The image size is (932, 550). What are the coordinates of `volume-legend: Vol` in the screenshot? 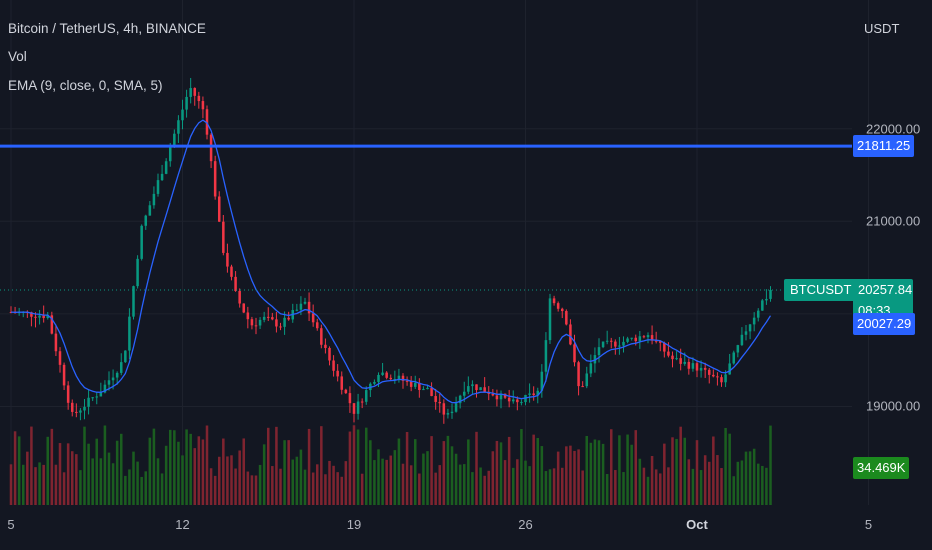 It's located at (17, 56).